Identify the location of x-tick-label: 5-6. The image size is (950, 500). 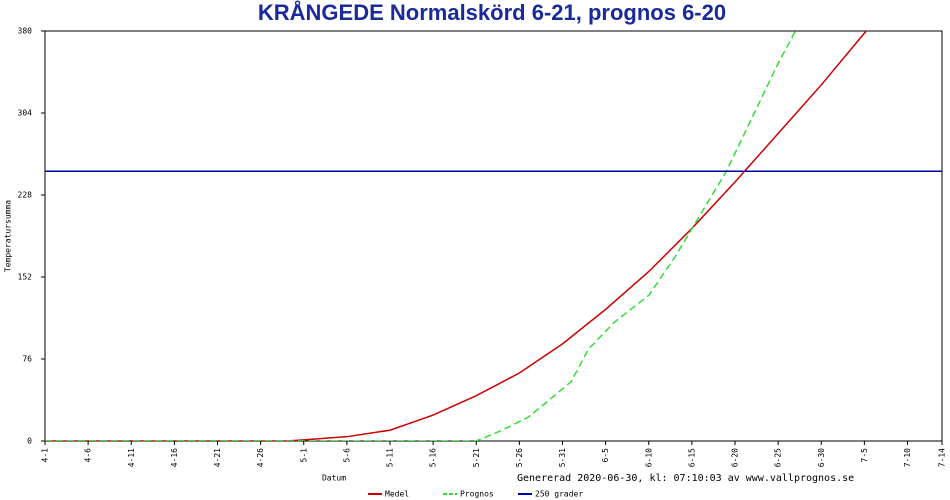
(346, 455).